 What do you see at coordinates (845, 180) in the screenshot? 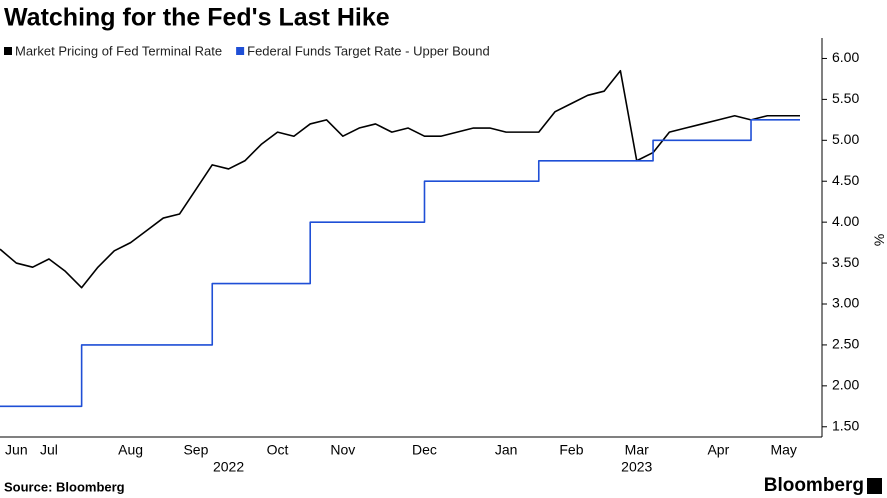
I see `y-tick-label: 4.50` at bounding box center [845, 180].